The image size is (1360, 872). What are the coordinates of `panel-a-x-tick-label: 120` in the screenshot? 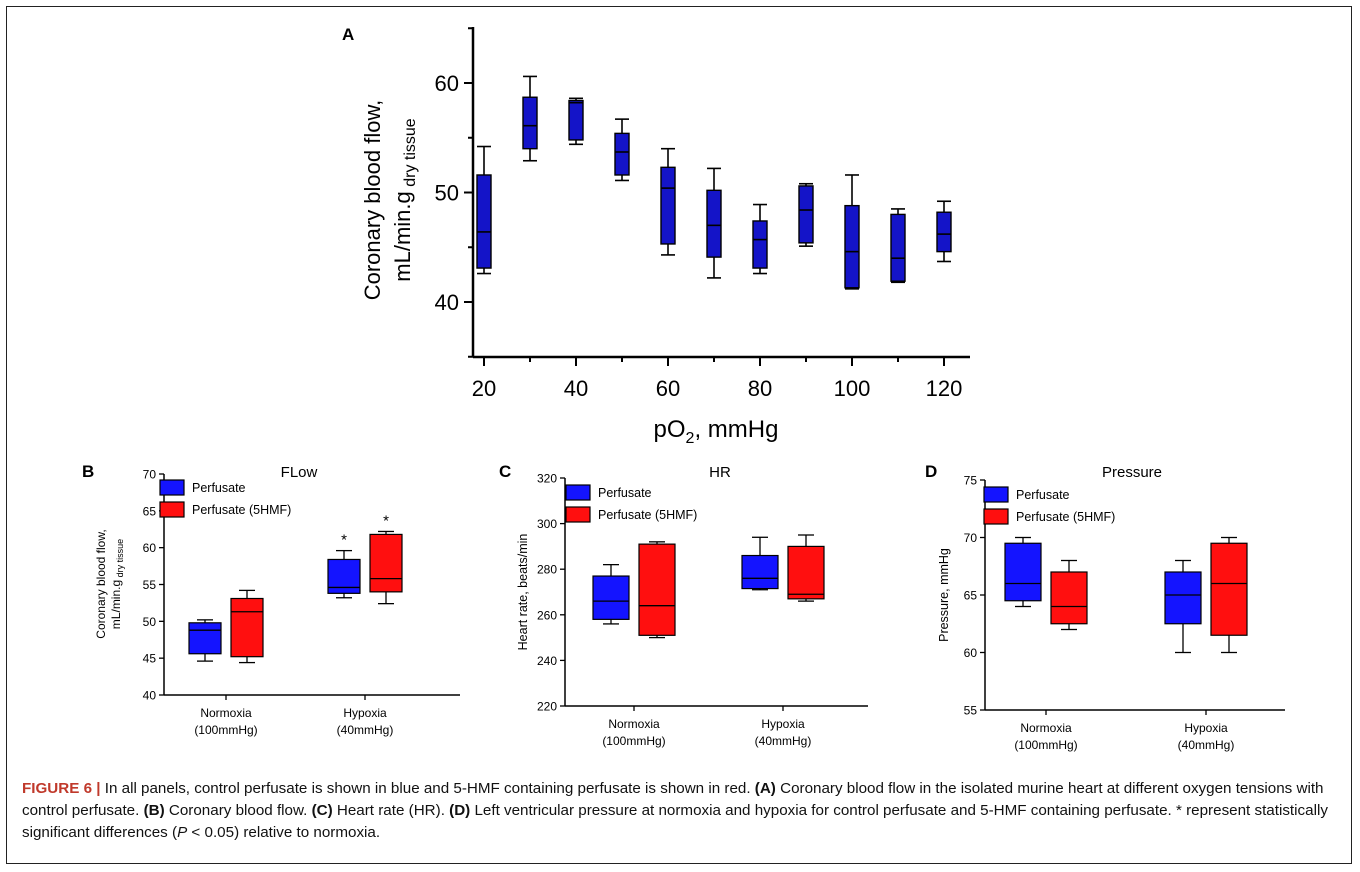 It's located at (944, 388).